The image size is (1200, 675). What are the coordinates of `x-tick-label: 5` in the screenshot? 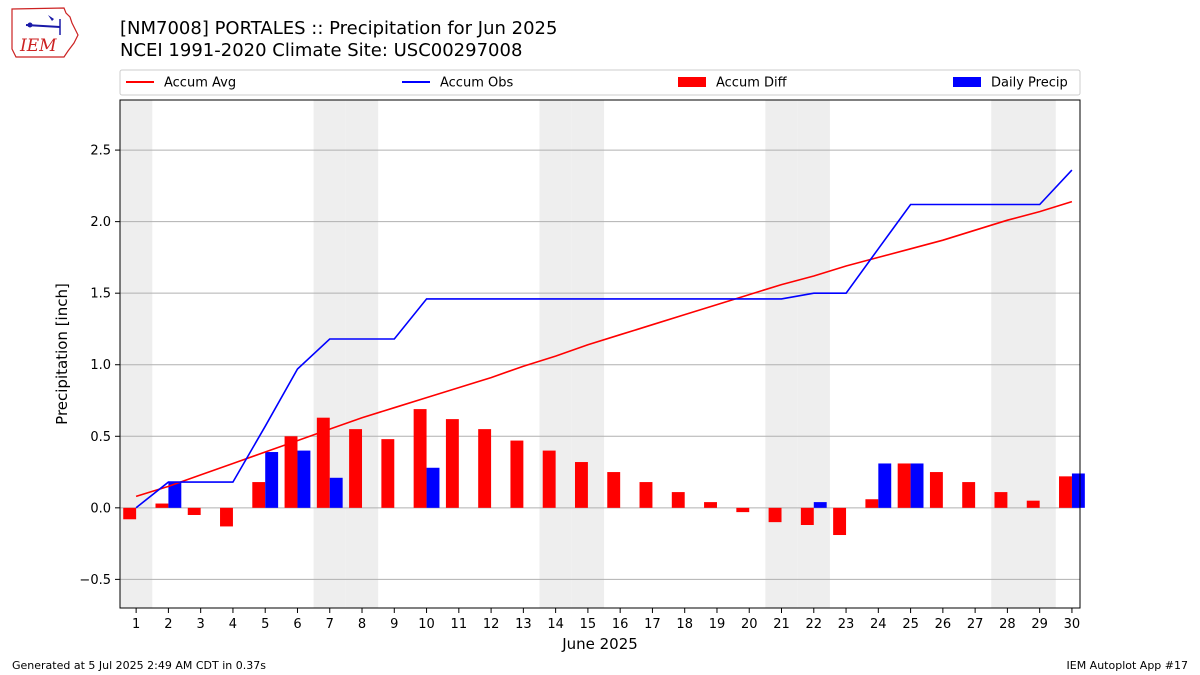 It's located at (265, 624).